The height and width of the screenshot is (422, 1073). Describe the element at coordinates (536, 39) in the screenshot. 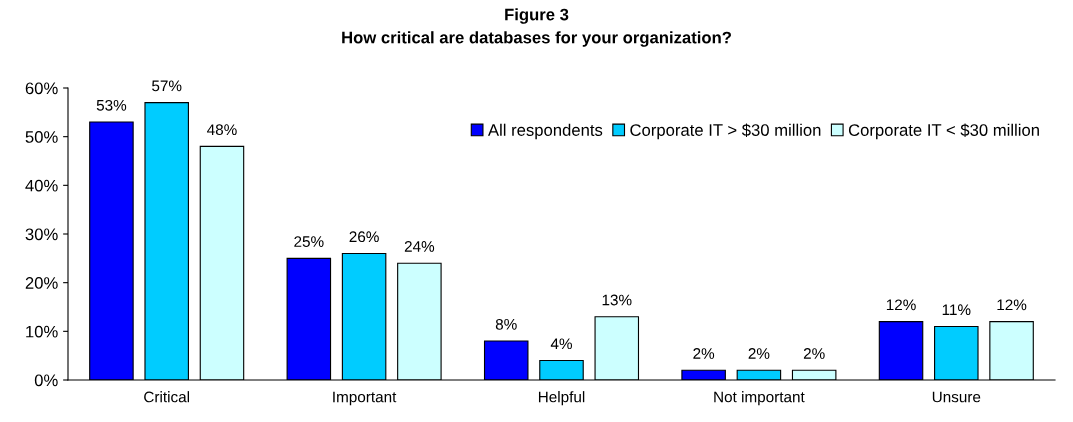

I see `chart-subtitle: How critical are databases for your organization?` at that location.